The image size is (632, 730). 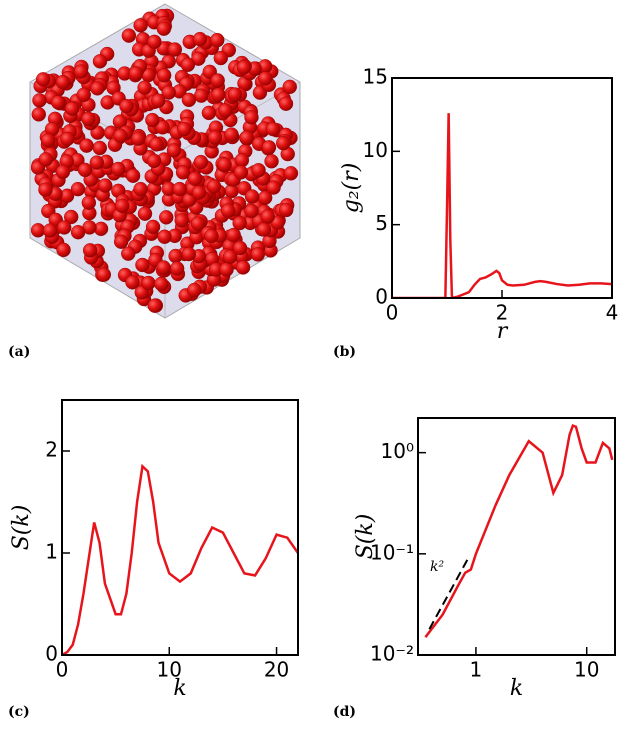 What do you see at coordinates (351, 188) in the screenshot?
I see `y-axis-label: g₂(r)` at bounding box center [351, 188].